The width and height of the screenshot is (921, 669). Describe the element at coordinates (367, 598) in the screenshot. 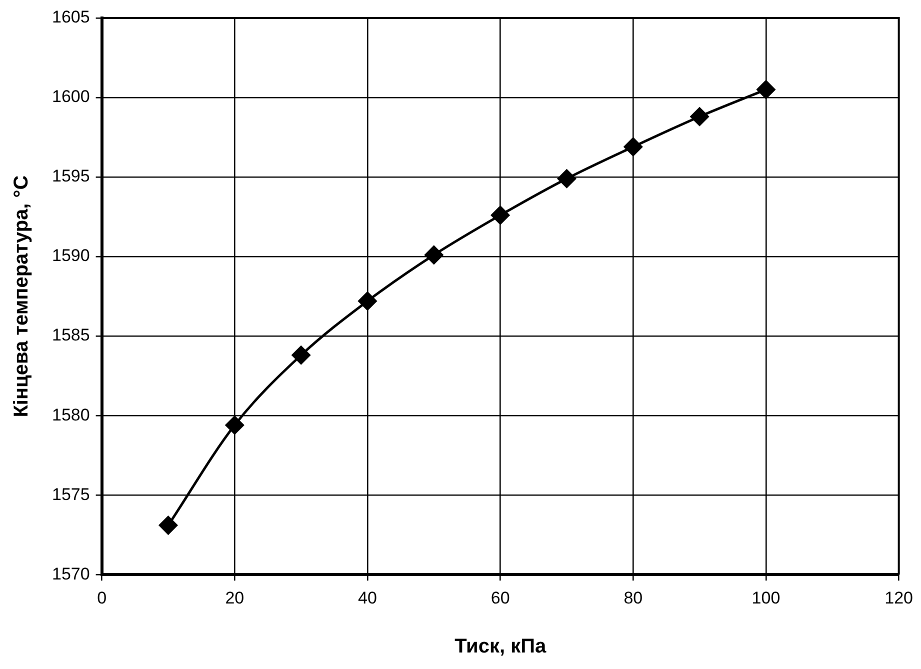

I see `x-tick-label: 40` at that location.